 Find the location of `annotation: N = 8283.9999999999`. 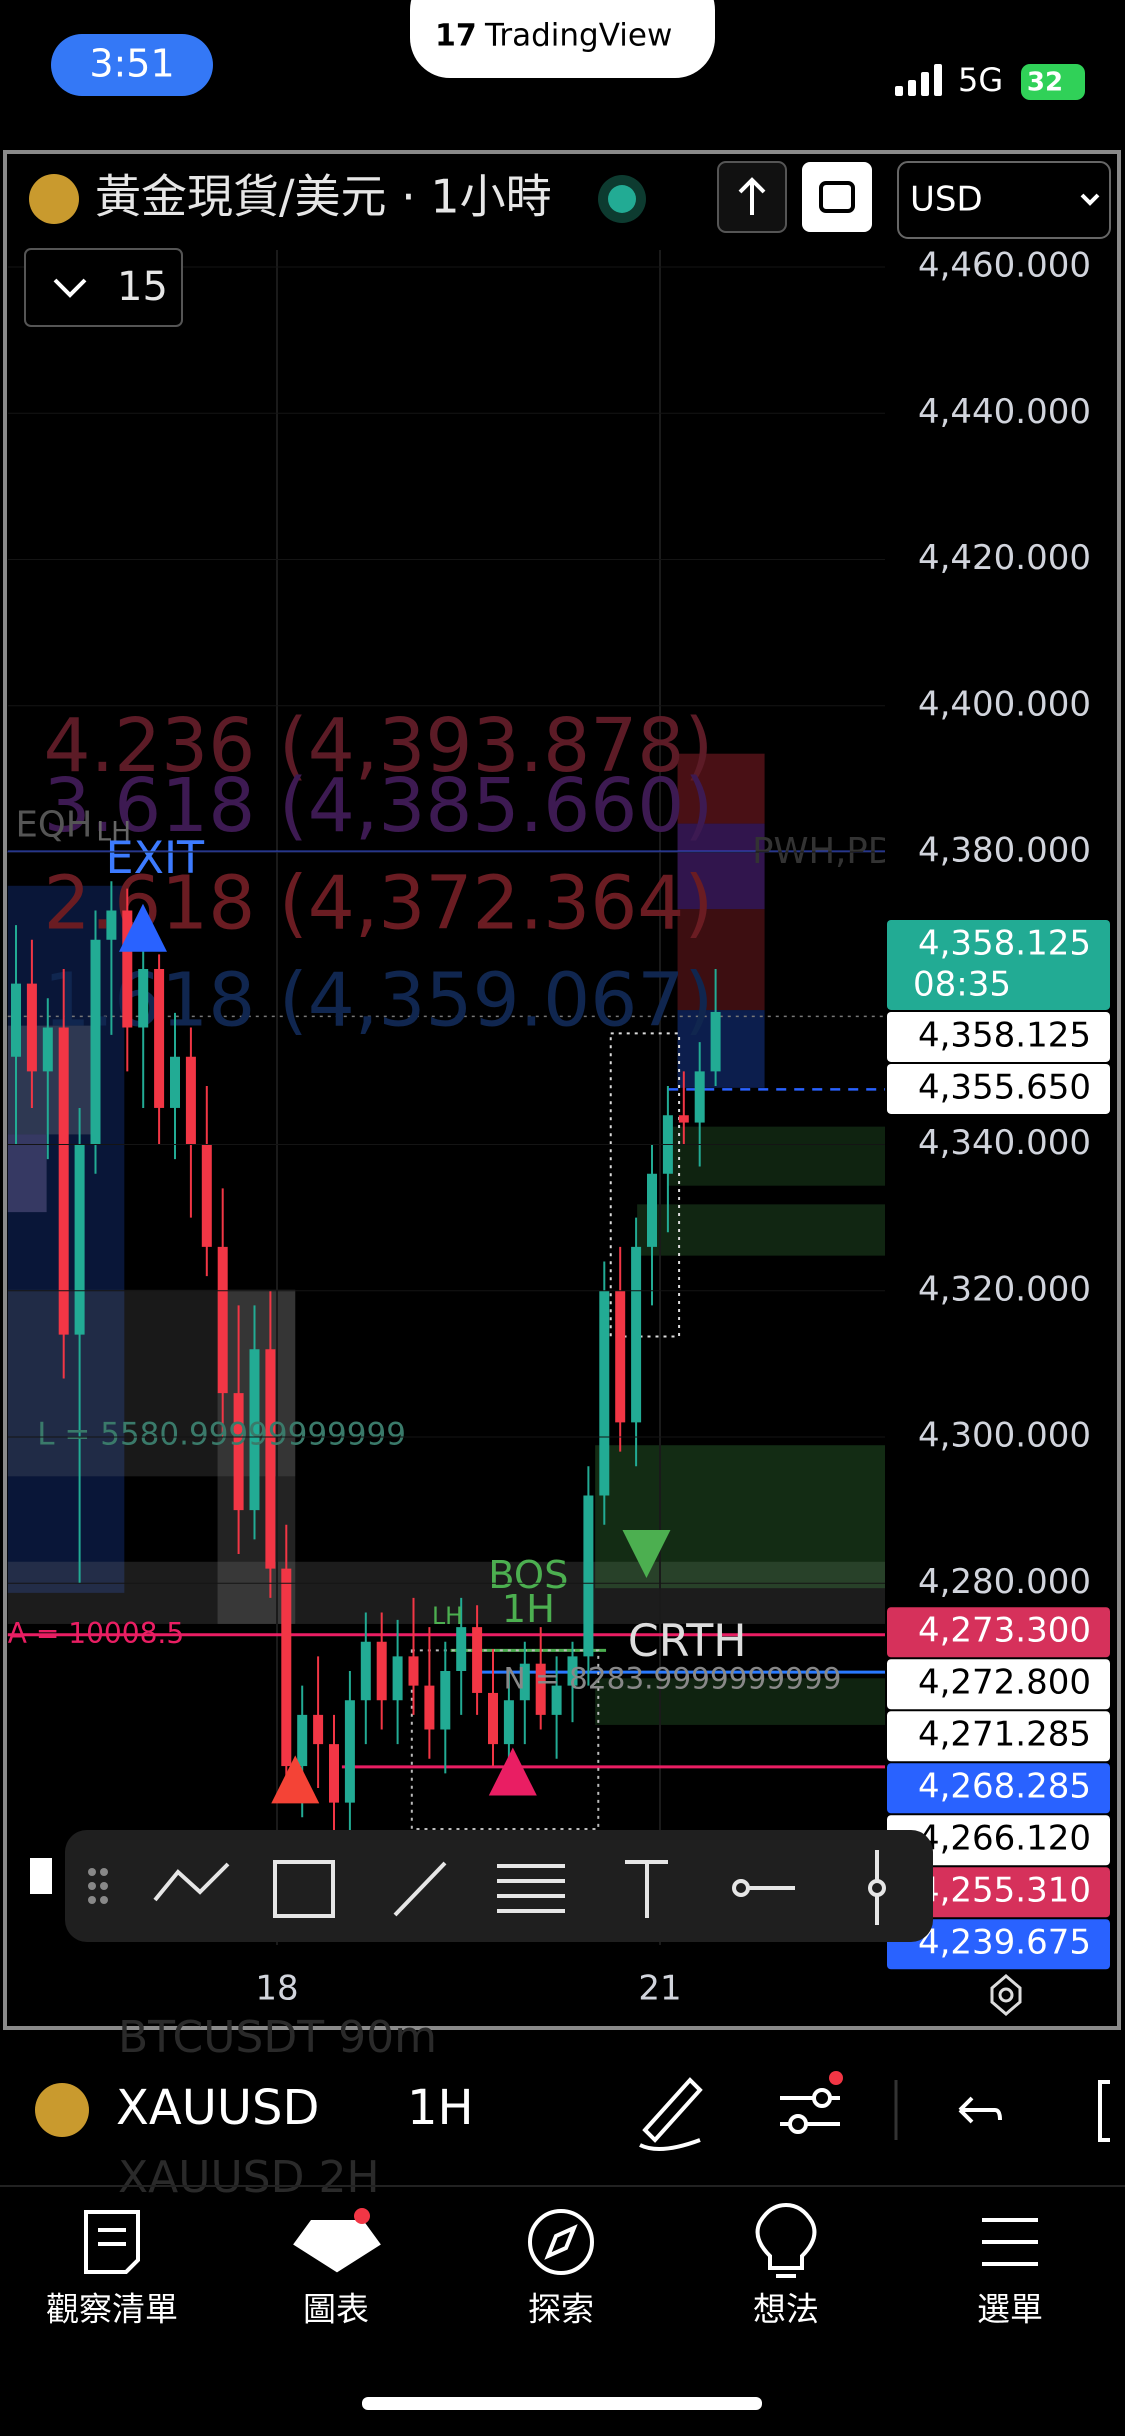

annotation: N = 8283.9999999999 is located at coordinates (672, 1678).